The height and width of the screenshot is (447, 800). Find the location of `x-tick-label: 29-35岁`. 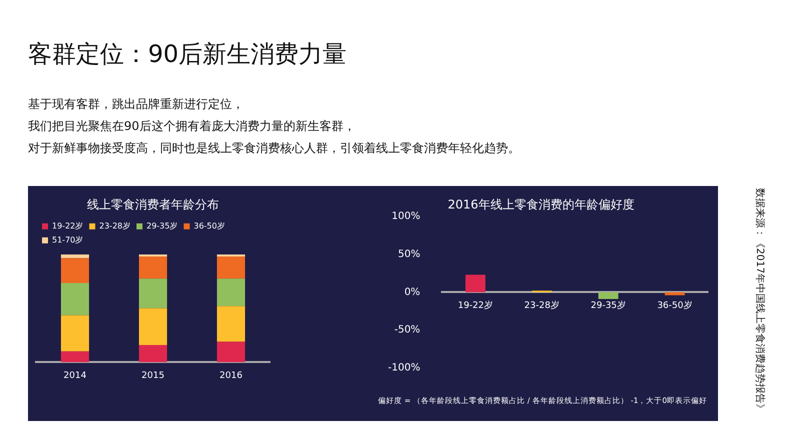

x-tick-label: 29-35岁 is located at coordinates (608, 305).